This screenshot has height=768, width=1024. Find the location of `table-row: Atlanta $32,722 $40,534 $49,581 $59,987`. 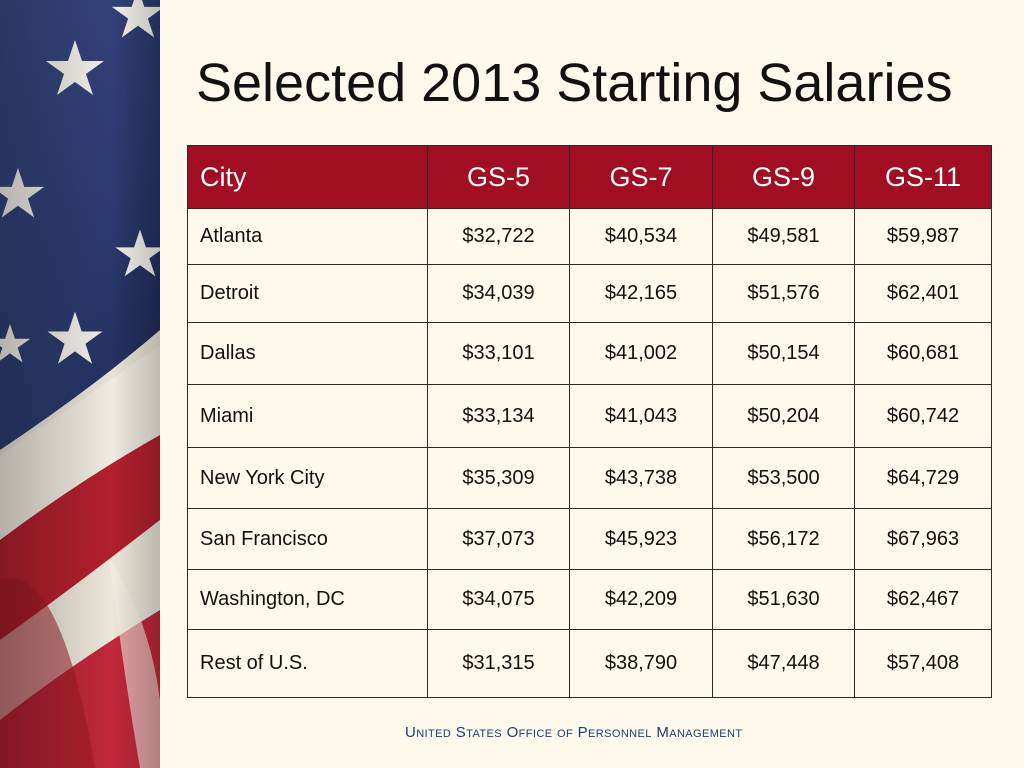

table-row: Atlanta $32,722 $40,534 $49,581 $59,987 is located at coordinates (589, 236).